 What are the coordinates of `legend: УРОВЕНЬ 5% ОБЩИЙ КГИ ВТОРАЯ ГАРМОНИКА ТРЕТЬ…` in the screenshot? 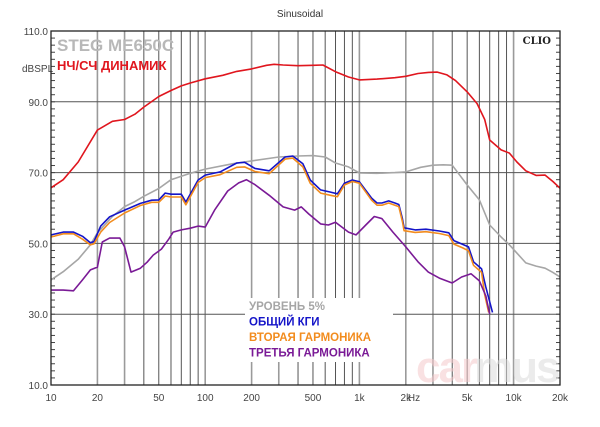 It's located at (319, 330).